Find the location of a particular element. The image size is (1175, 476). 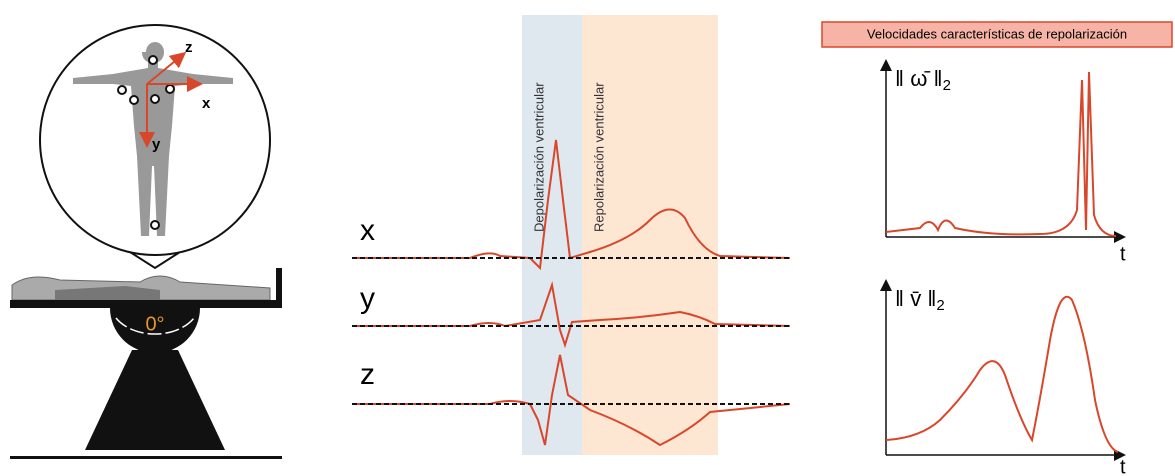

norm: ‖ v̄ ‖ is located at coordinates (915, 298).